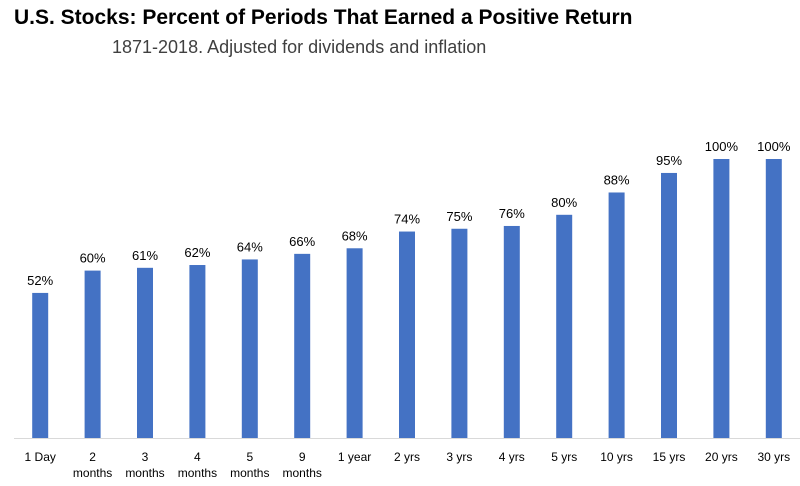 Image resolution: width=800 pixels, height=486 pixels. Describe the element at coordinates (144, 465) in the screenshot. I see `category-label-2: 3 months` at that location.